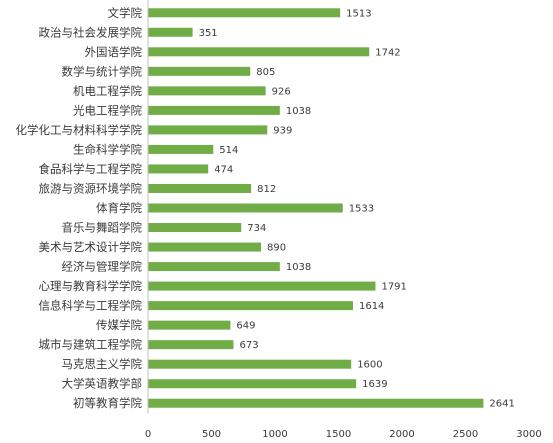  I want to click on x-tick-label: 2500, so click(465, 434).